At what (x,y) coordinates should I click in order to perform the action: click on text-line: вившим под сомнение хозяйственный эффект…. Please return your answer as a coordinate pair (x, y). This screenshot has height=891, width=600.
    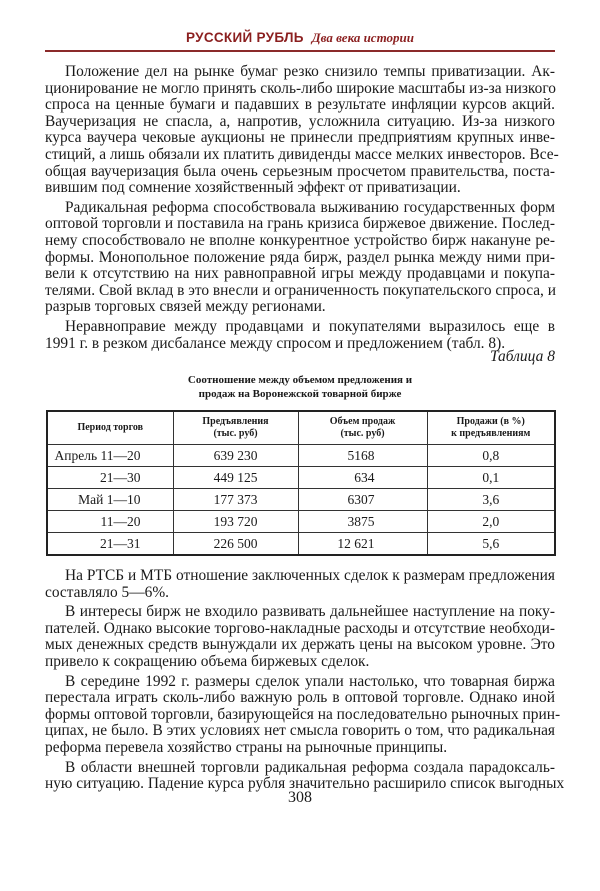
    Looking at the image, I should click on (253, 188).